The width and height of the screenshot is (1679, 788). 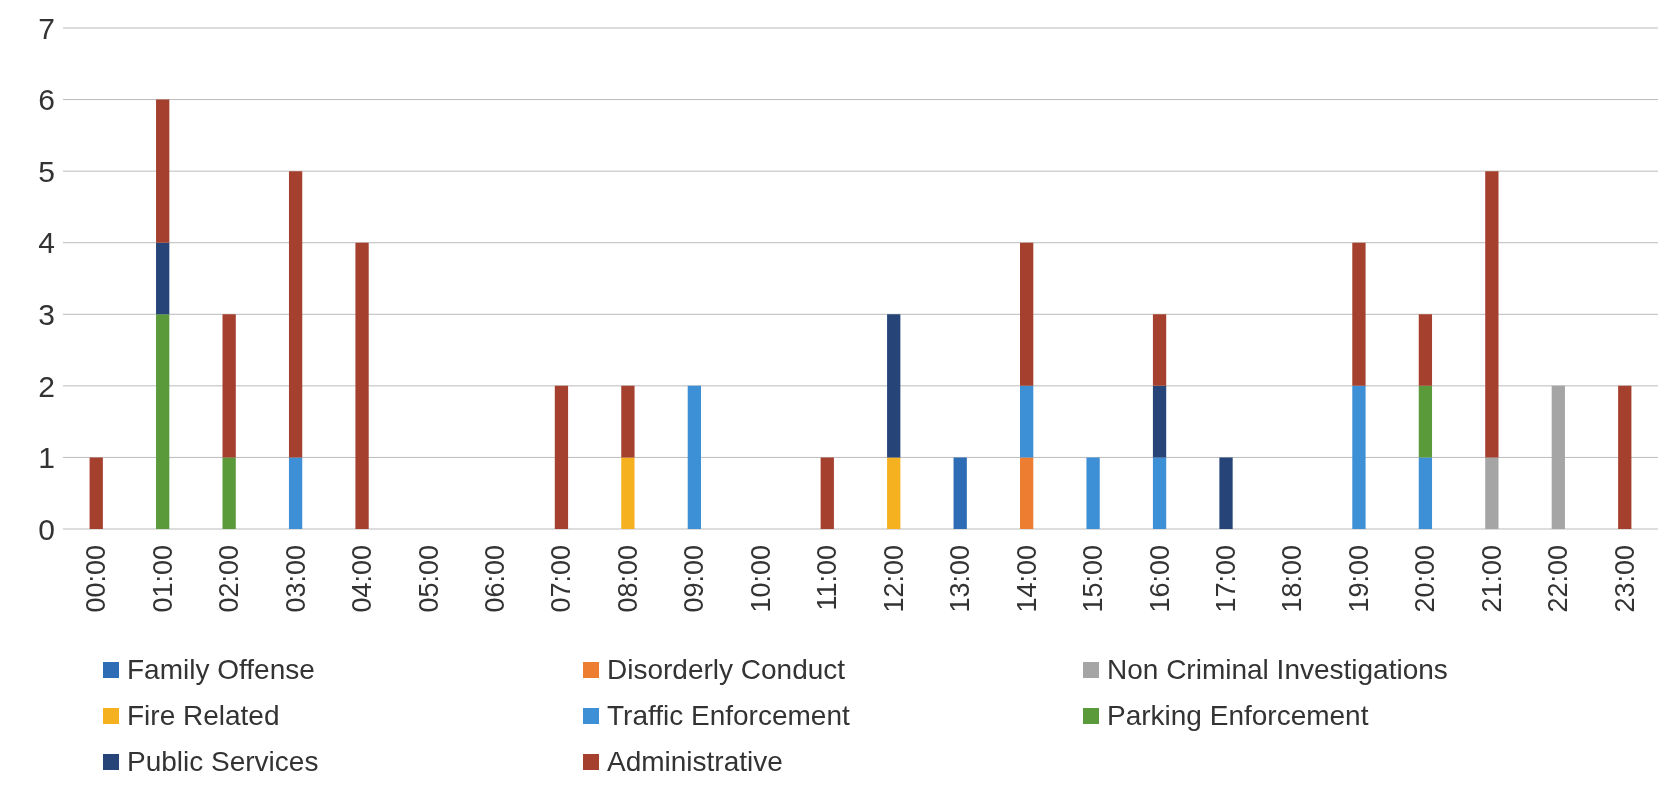 I want to click on y-tick-label: 0, so click(x=46, y=529).